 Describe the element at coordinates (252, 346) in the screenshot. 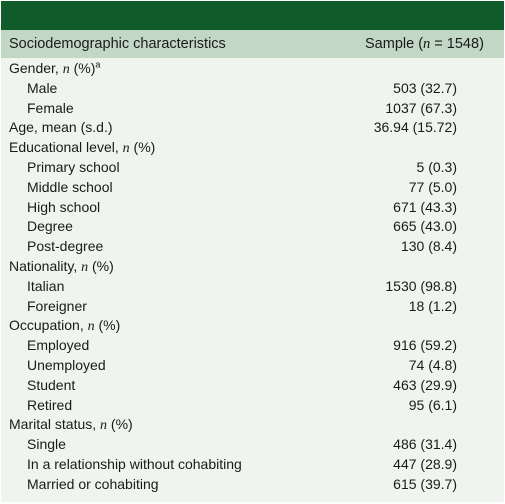

I see `table-row: Employed 916 (59.2)` at that location.